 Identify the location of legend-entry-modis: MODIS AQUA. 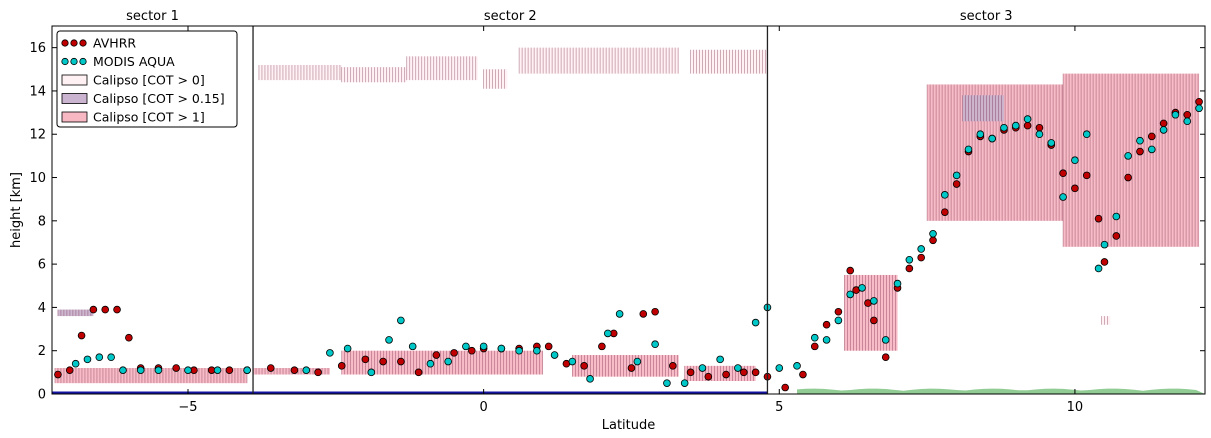
(118, 61).